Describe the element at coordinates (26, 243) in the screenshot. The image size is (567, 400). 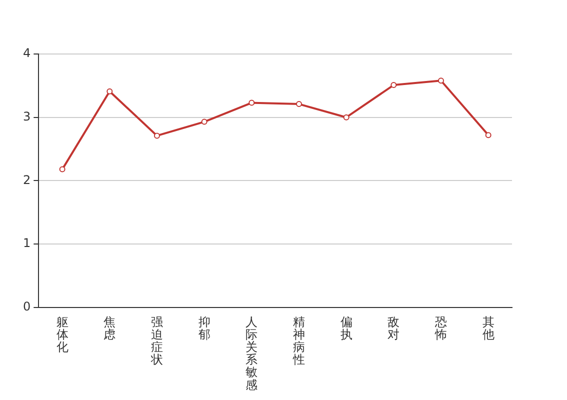
I see `y-tick-label: 1` at that location.